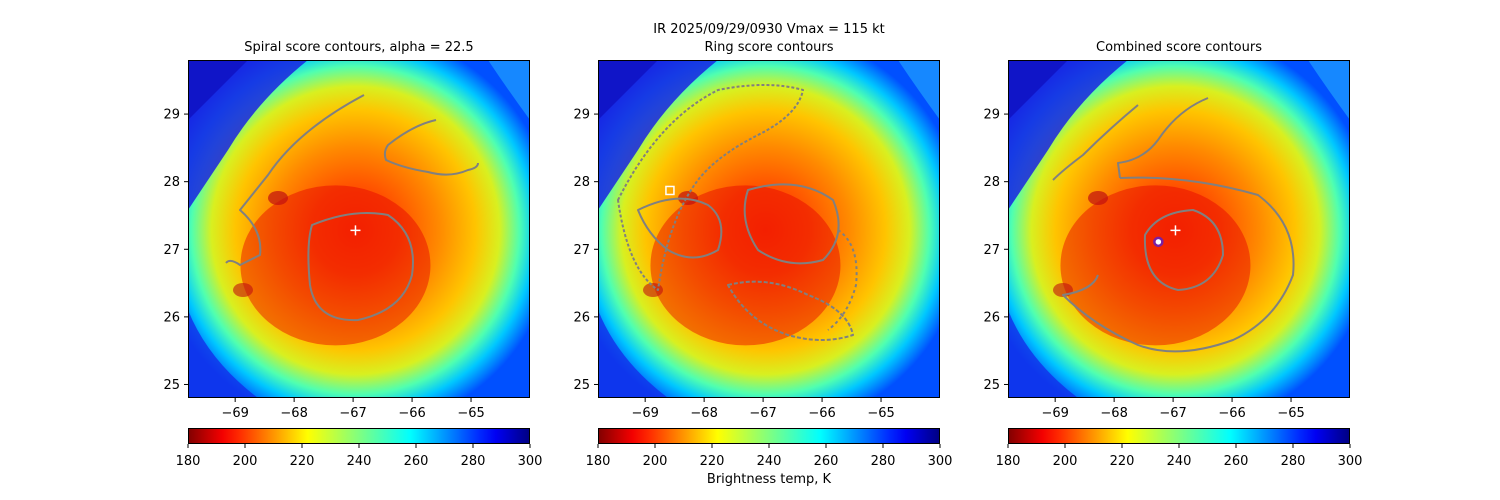 Image resolution: width=1500 pixels, height=500 pixels. Describe the element at coordinates (359, 448) in the screenshot. I see `colorbar-1: 180 200 220 240 260 280 300` at that location.